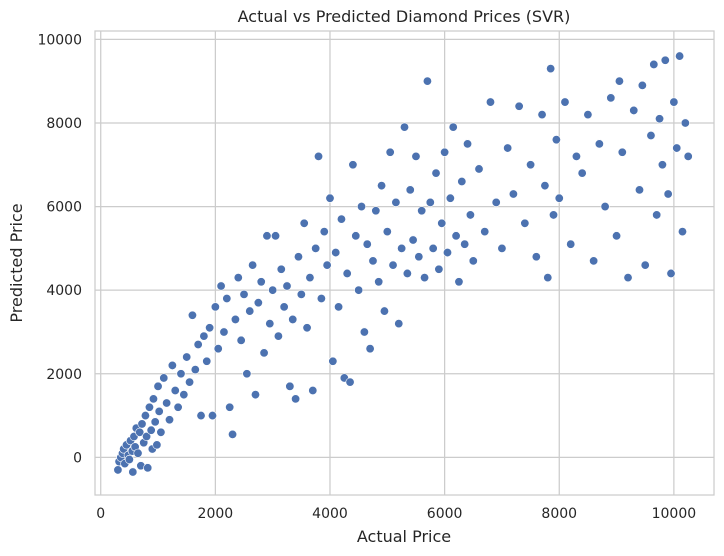  What do you see at coordinates (59, 249) in the screenshot?
I see `y-axis-ticks: 0 2000 4000 6000 8000 10000` at bounding box center [59, 249].